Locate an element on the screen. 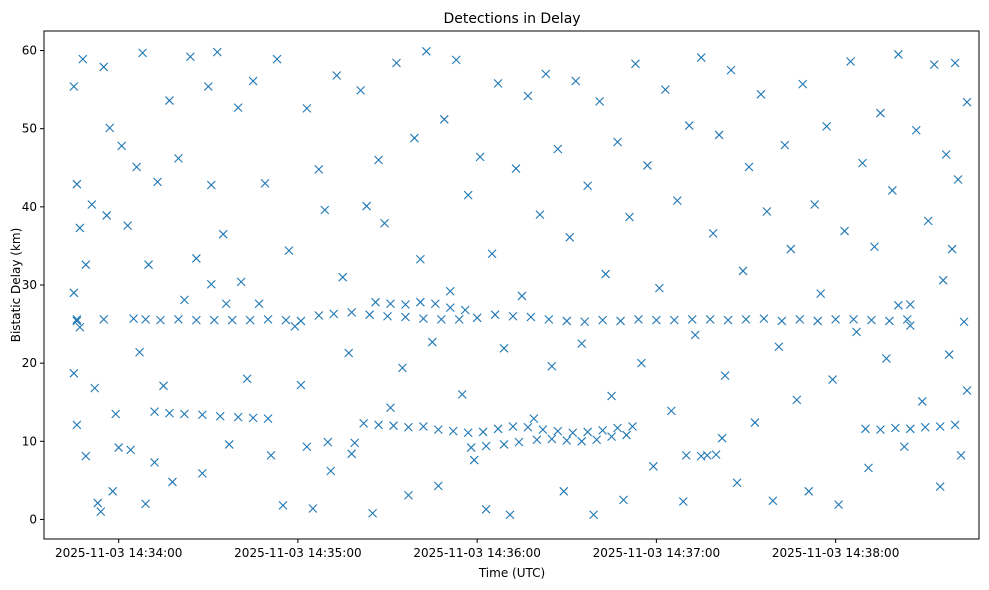 Image resolution: width=989 pixels, height=590 pixels. x-tick-label: 2025-11-03 14:37:00 is located at coordinates (656, 553).